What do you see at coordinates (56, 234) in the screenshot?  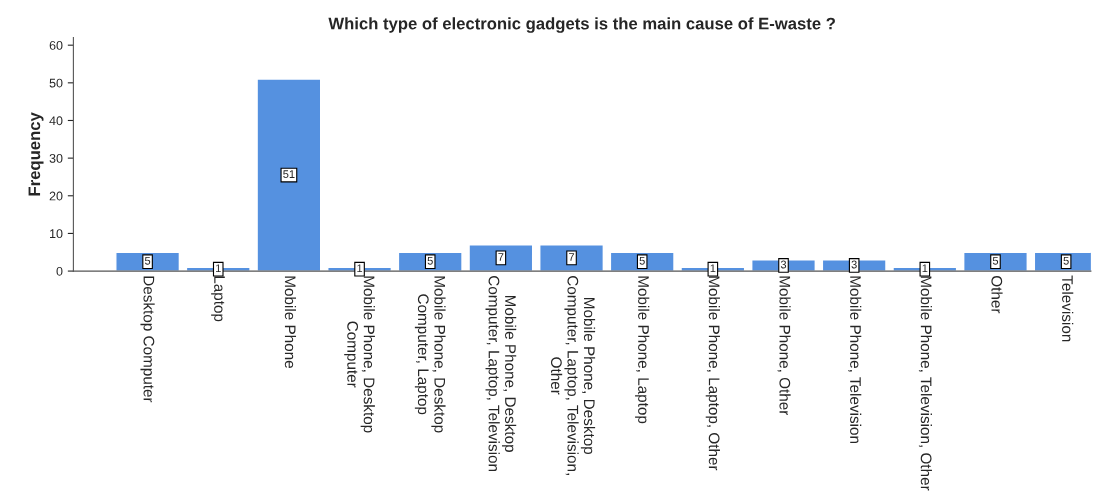 I see `y-tick-label: 10` at bounding box center [56, 234].